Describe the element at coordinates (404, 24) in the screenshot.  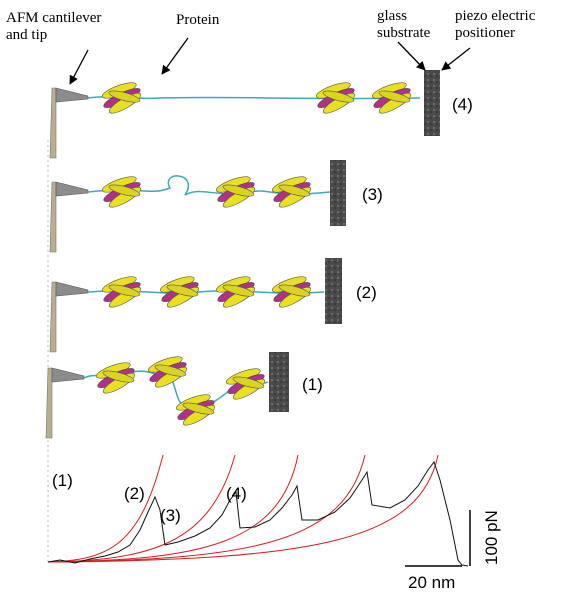
I see `label-substrate: glass substrate` at that location.